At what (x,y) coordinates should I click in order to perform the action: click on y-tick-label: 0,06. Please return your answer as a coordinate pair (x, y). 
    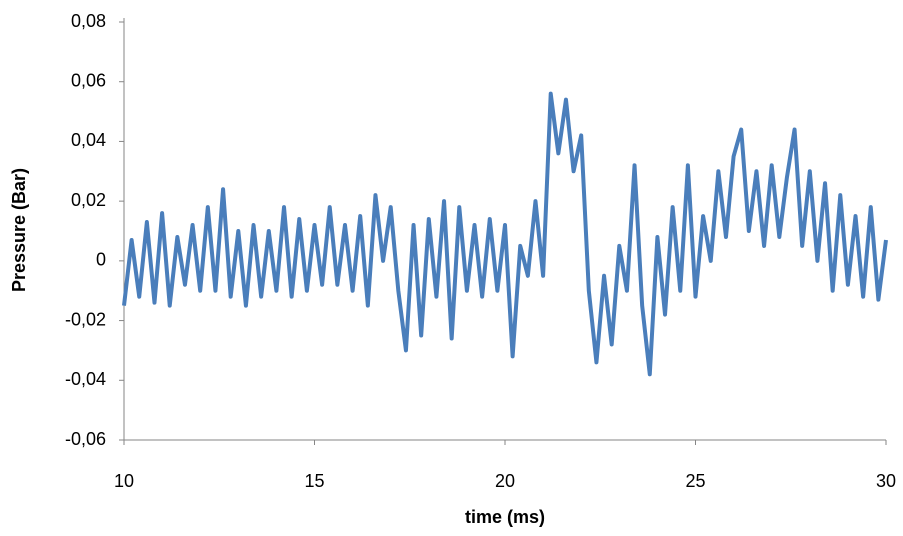
    Looking at the image, I should click on (88, 80).